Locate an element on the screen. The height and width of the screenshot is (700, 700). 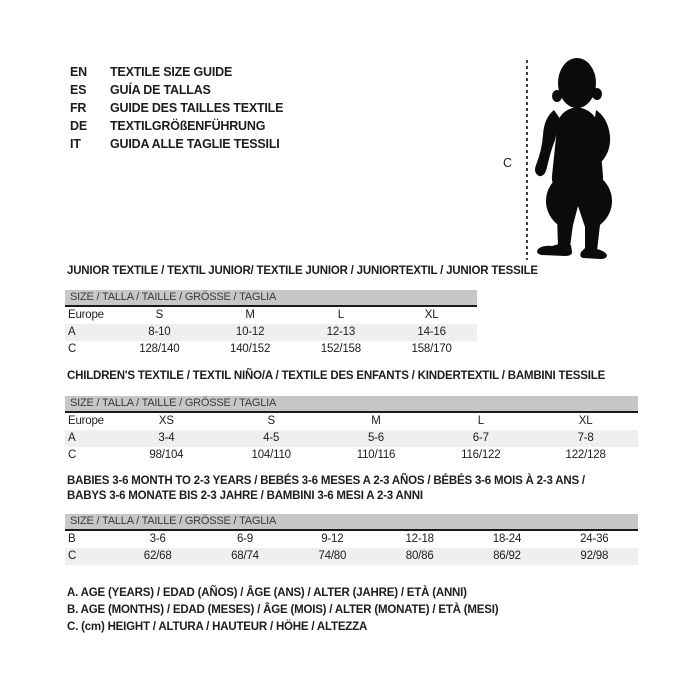
language-row-es: ES GUÍA DE TALLAS is located at coordinates (176, 90).